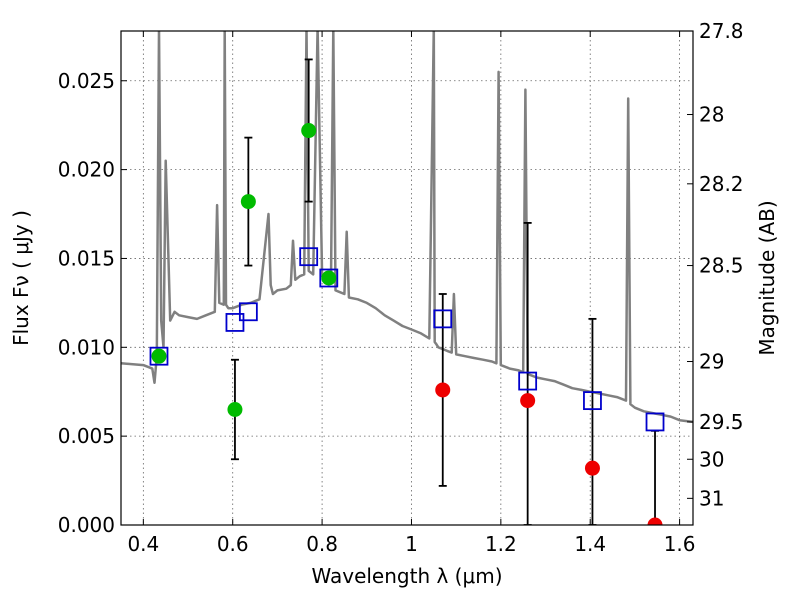  What do you see at coordinates (86, 81) in the screenshot?
I see `y-tick-label: 0.025` at bounding box center [86, 81].